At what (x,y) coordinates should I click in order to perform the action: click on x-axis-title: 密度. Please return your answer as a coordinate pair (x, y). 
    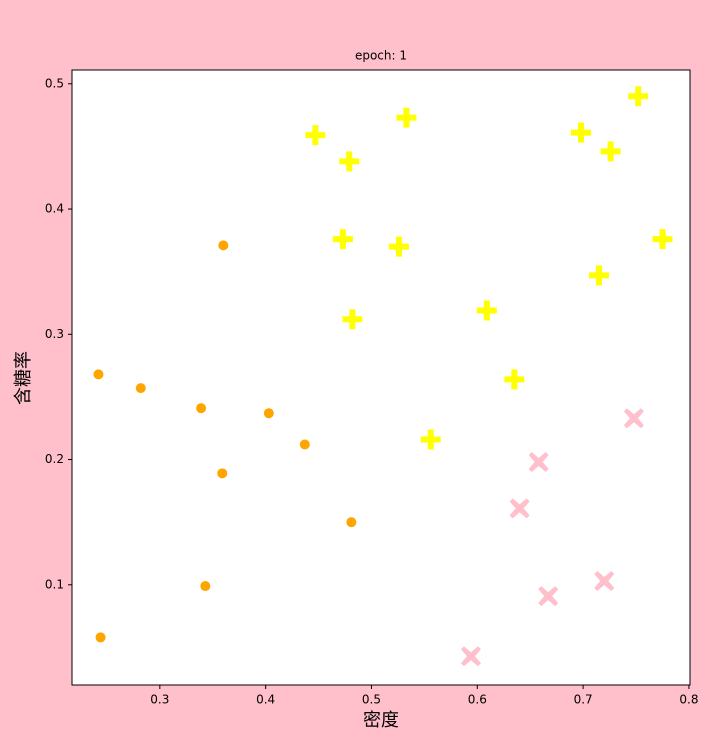
    Looking at the image, I should click on (381, 720).